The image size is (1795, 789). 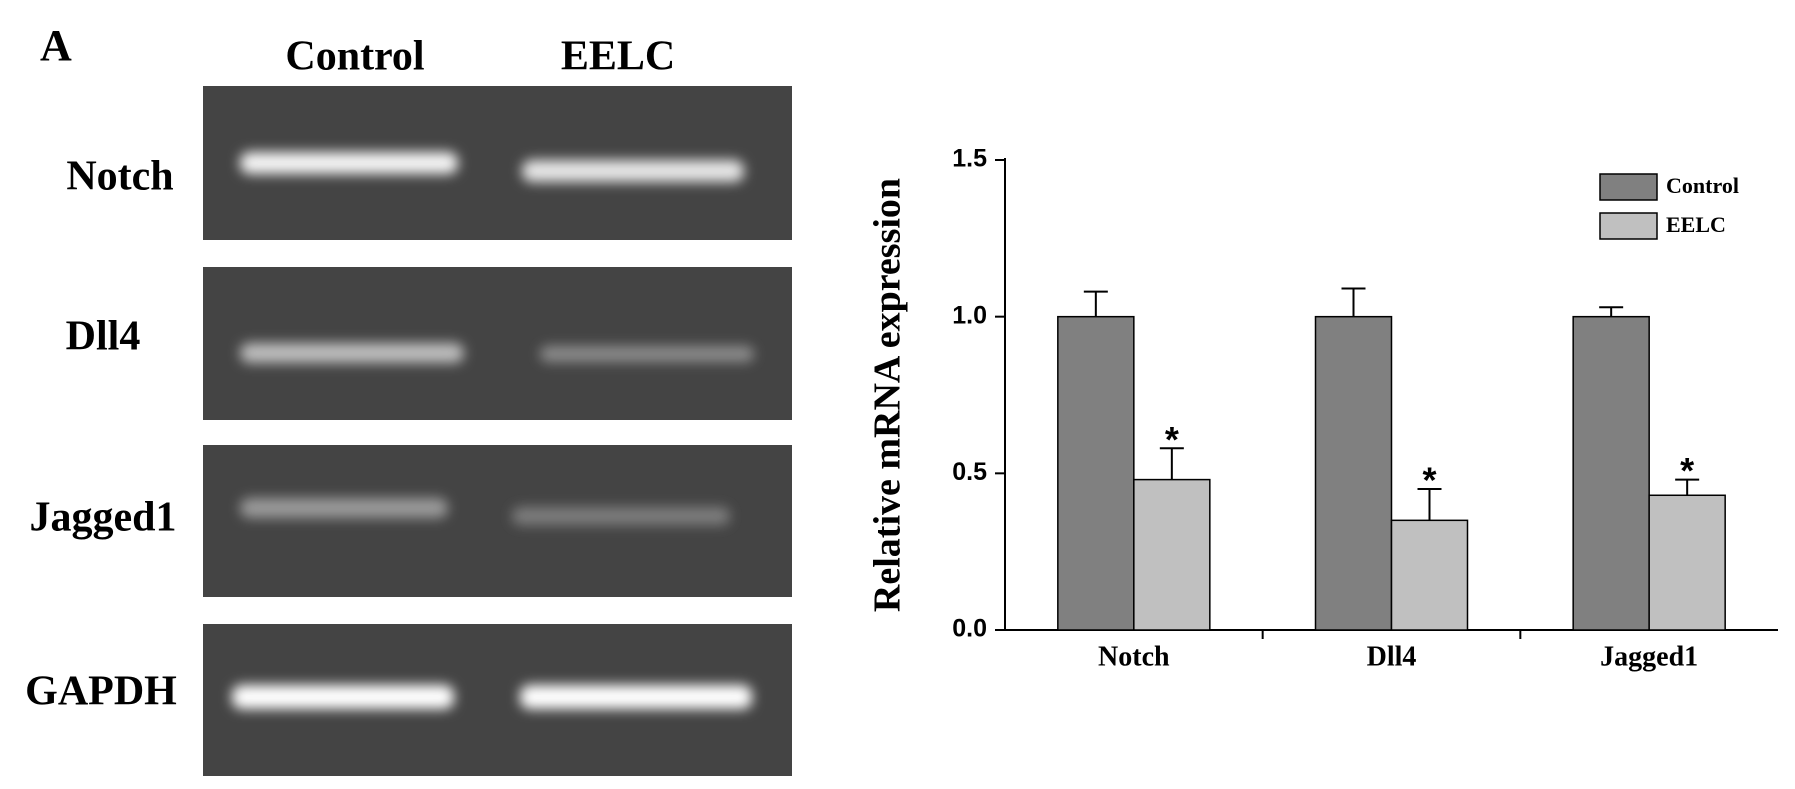 What do you see at coordinates (969, 159) in the screenshot?
I see `y-tick-label: 1.5` at bounding box center [969, 159].